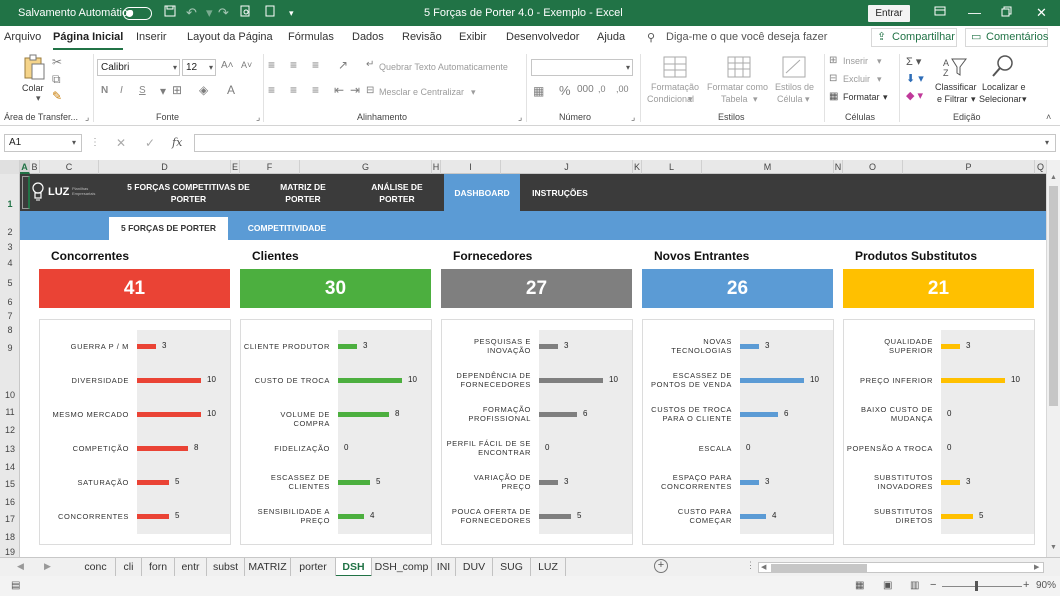 Image resolution: width=1060 pixels, height=596 pixels. I want to click on percent-icon: %, so click(565, 90).